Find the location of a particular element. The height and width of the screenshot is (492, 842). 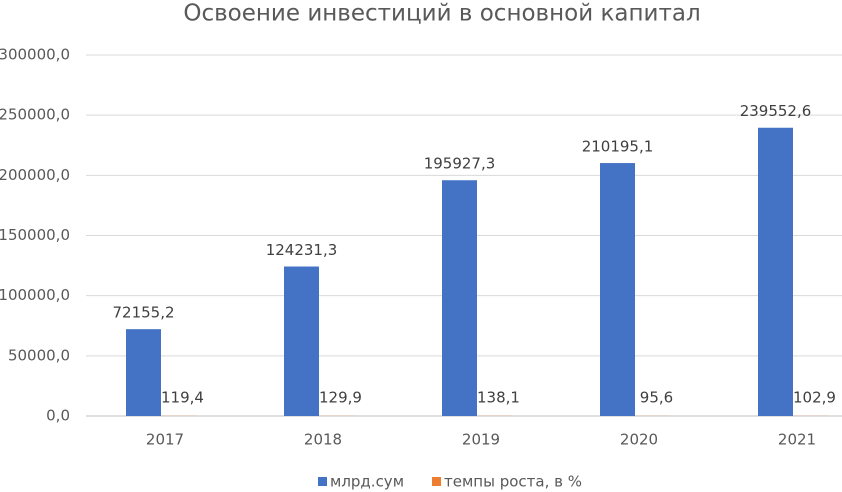

value-label: 119,4 is located at coordinates (182, 397).